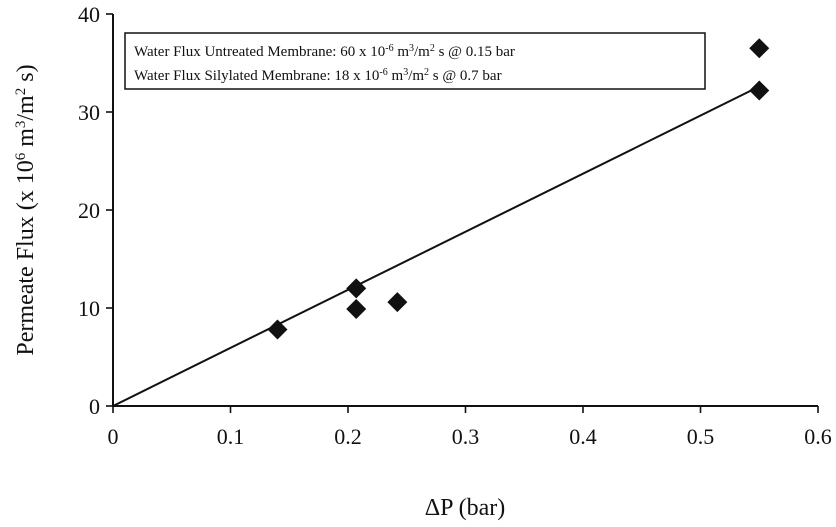  Describe the element at coordinates (89, 308) in the screenshot. I see `y-tick-label: 10` at that location.